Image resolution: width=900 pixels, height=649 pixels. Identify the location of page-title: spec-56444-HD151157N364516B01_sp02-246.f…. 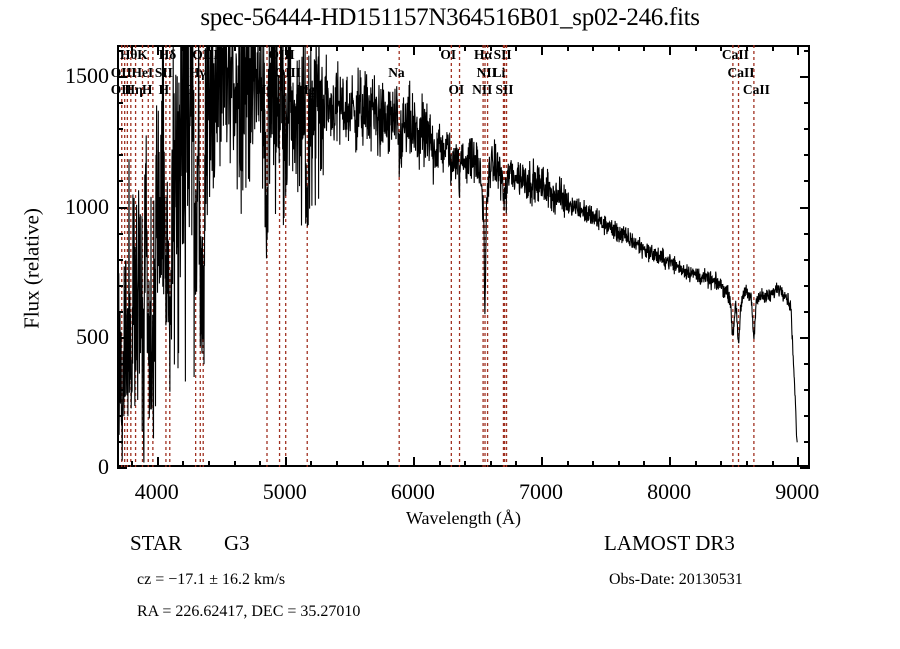
(450, 17).